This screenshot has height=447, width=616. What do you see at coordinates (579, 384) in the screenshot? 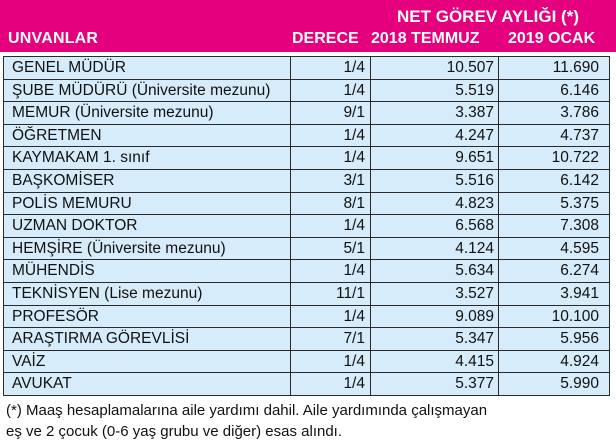
I see `salary-2019-cell: 5.990` at bounding box center [579, 384].